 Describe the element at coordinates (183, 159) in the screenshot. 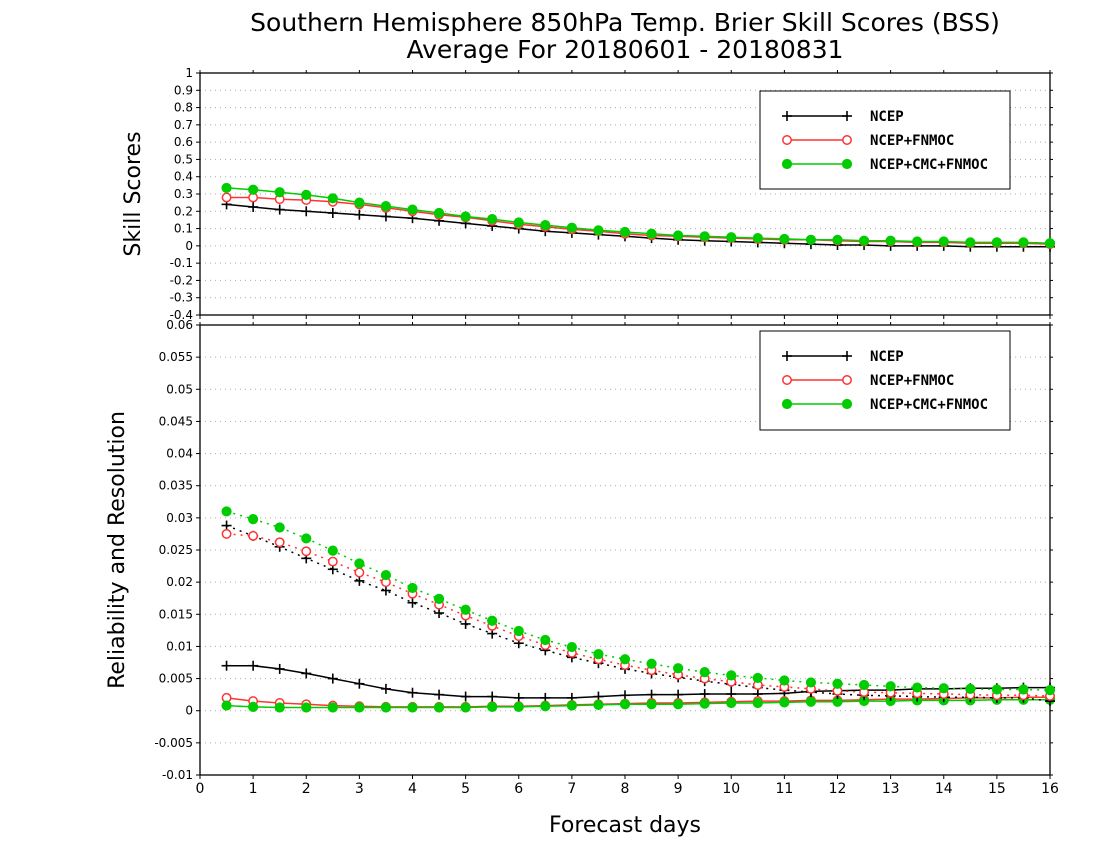

I see `y-tick-label: 0.5` at that location.